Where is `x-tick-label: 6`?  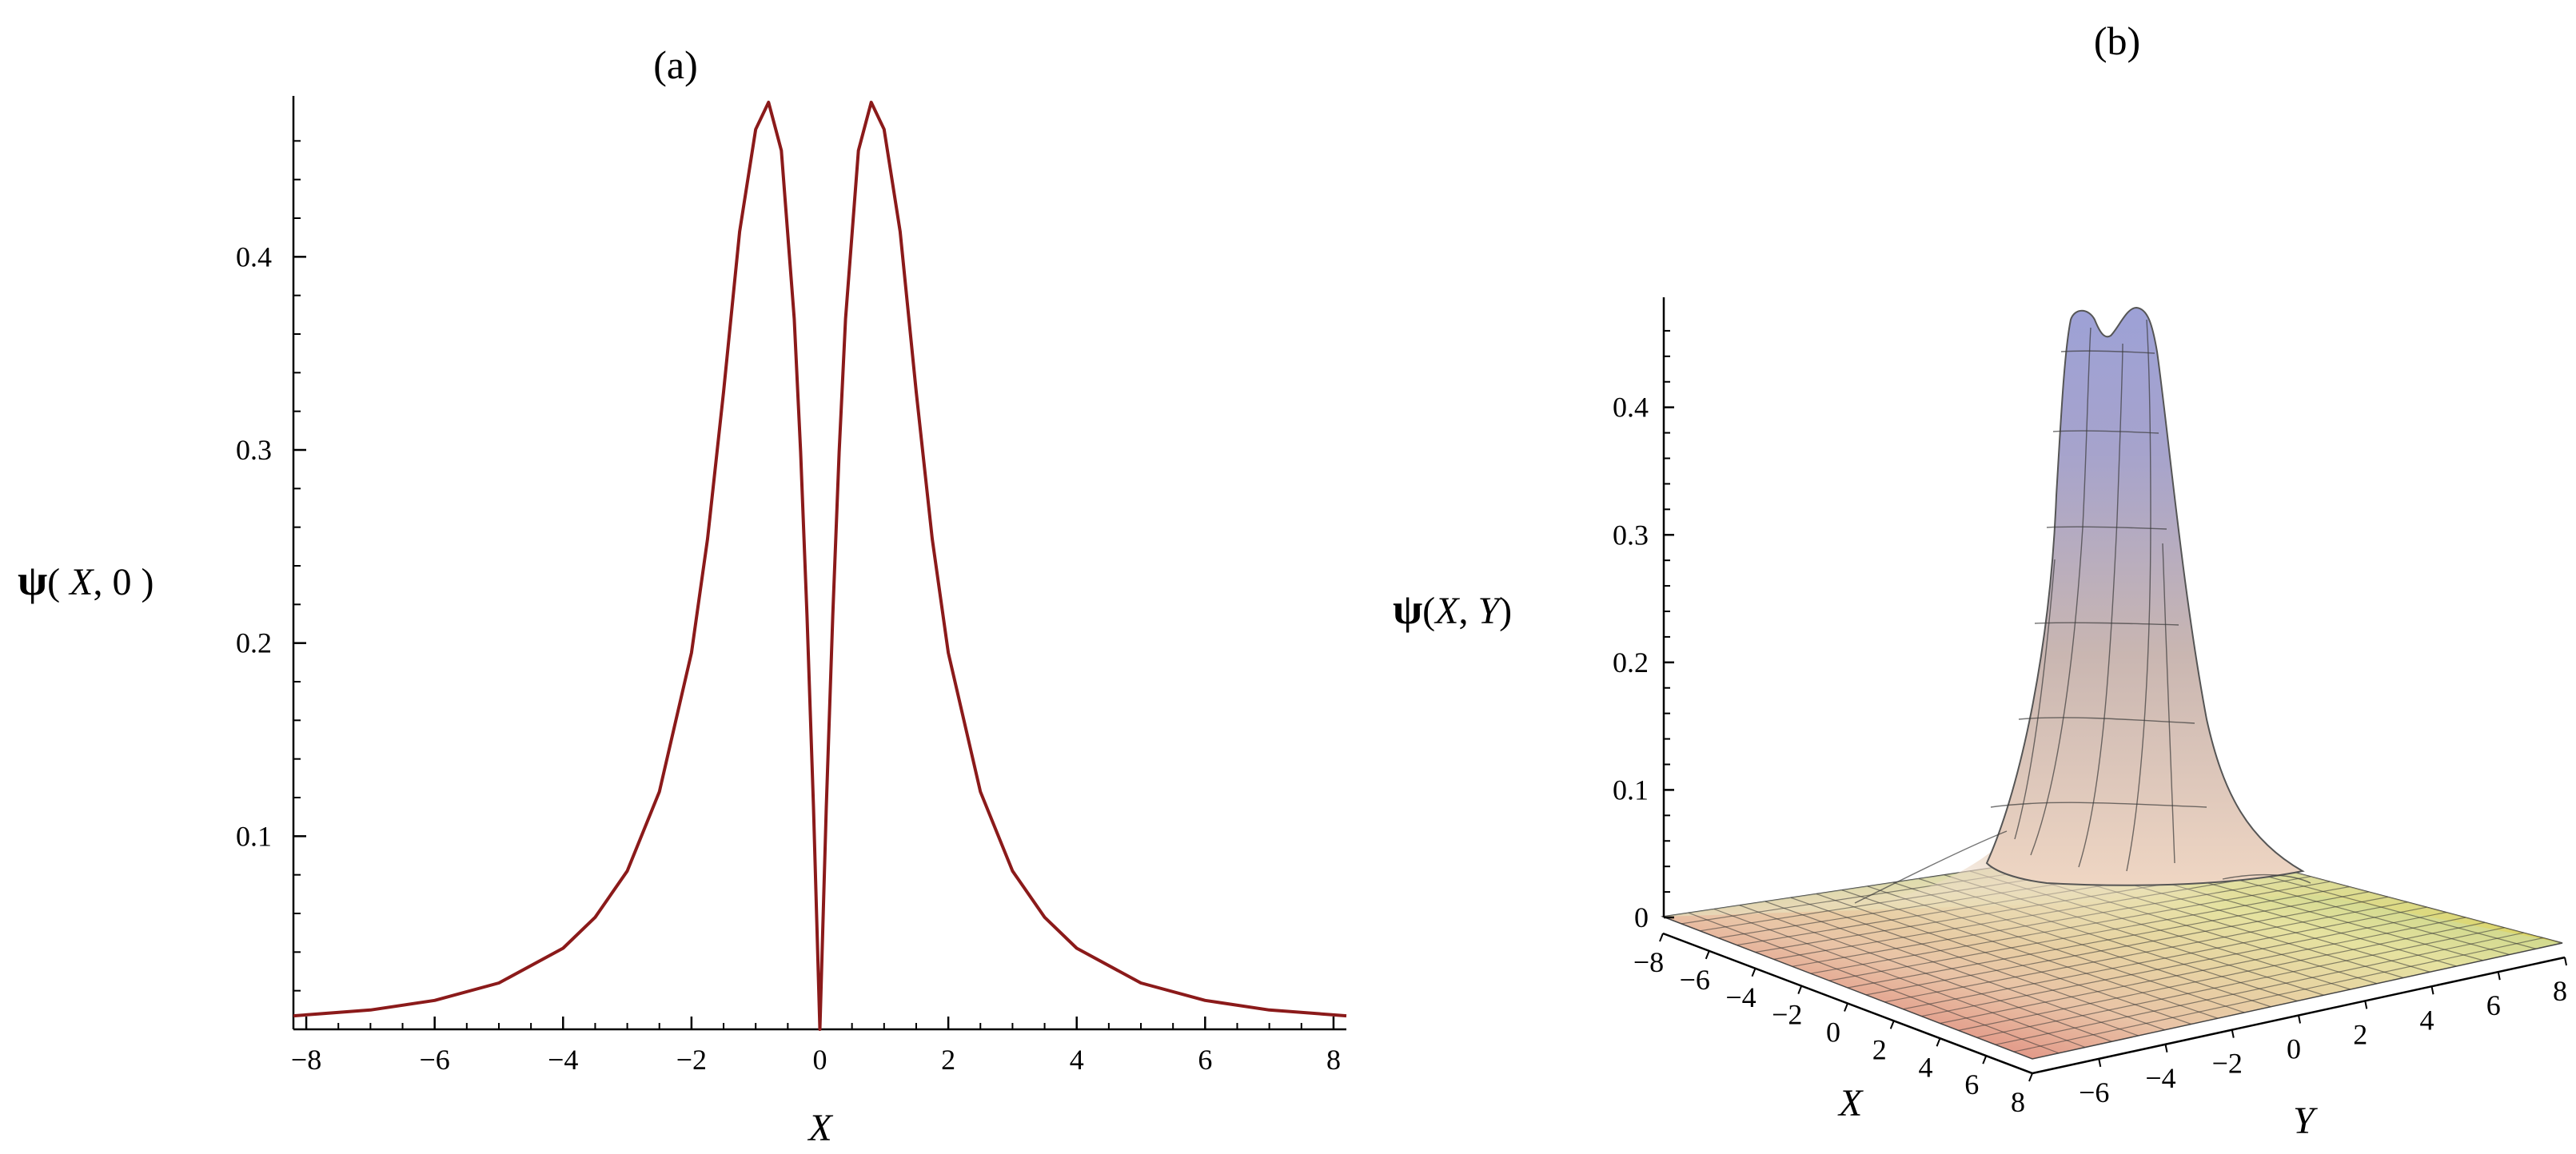 x-tick-label: 6 is located at coordinates (1205, 1060).